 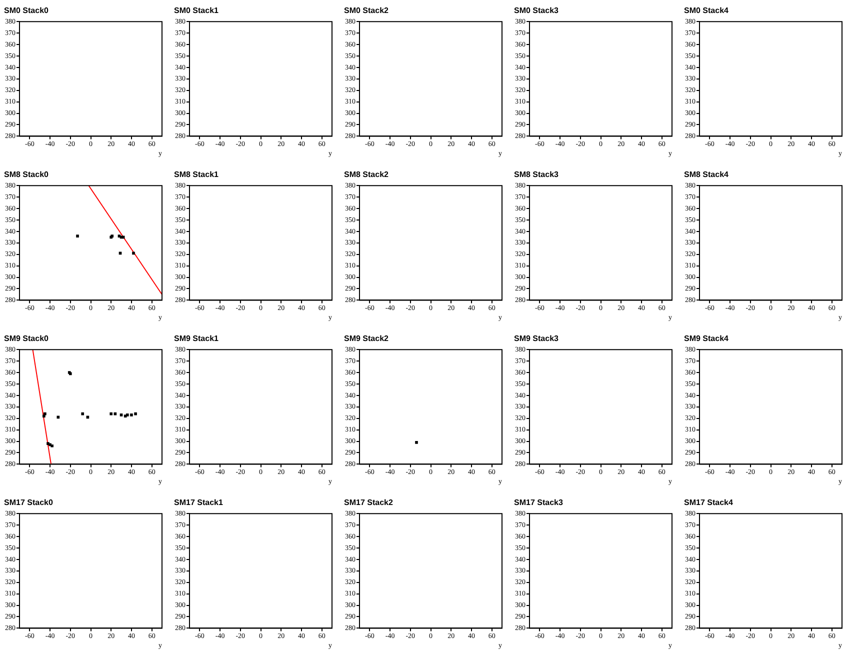 I want to click on chart-title: SM0 Stack2, so click(x=367, y=11).